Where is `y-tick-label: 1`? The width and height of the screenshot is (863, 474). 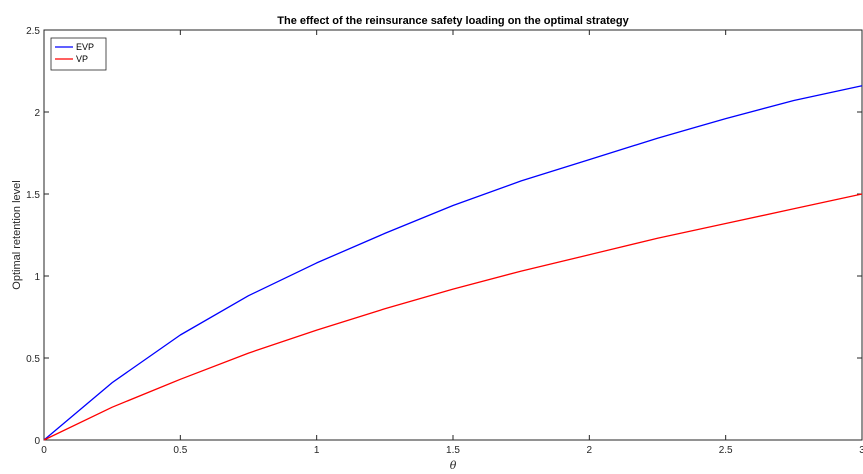
y-tick-label: 1 is located at coordinates (37, 277).